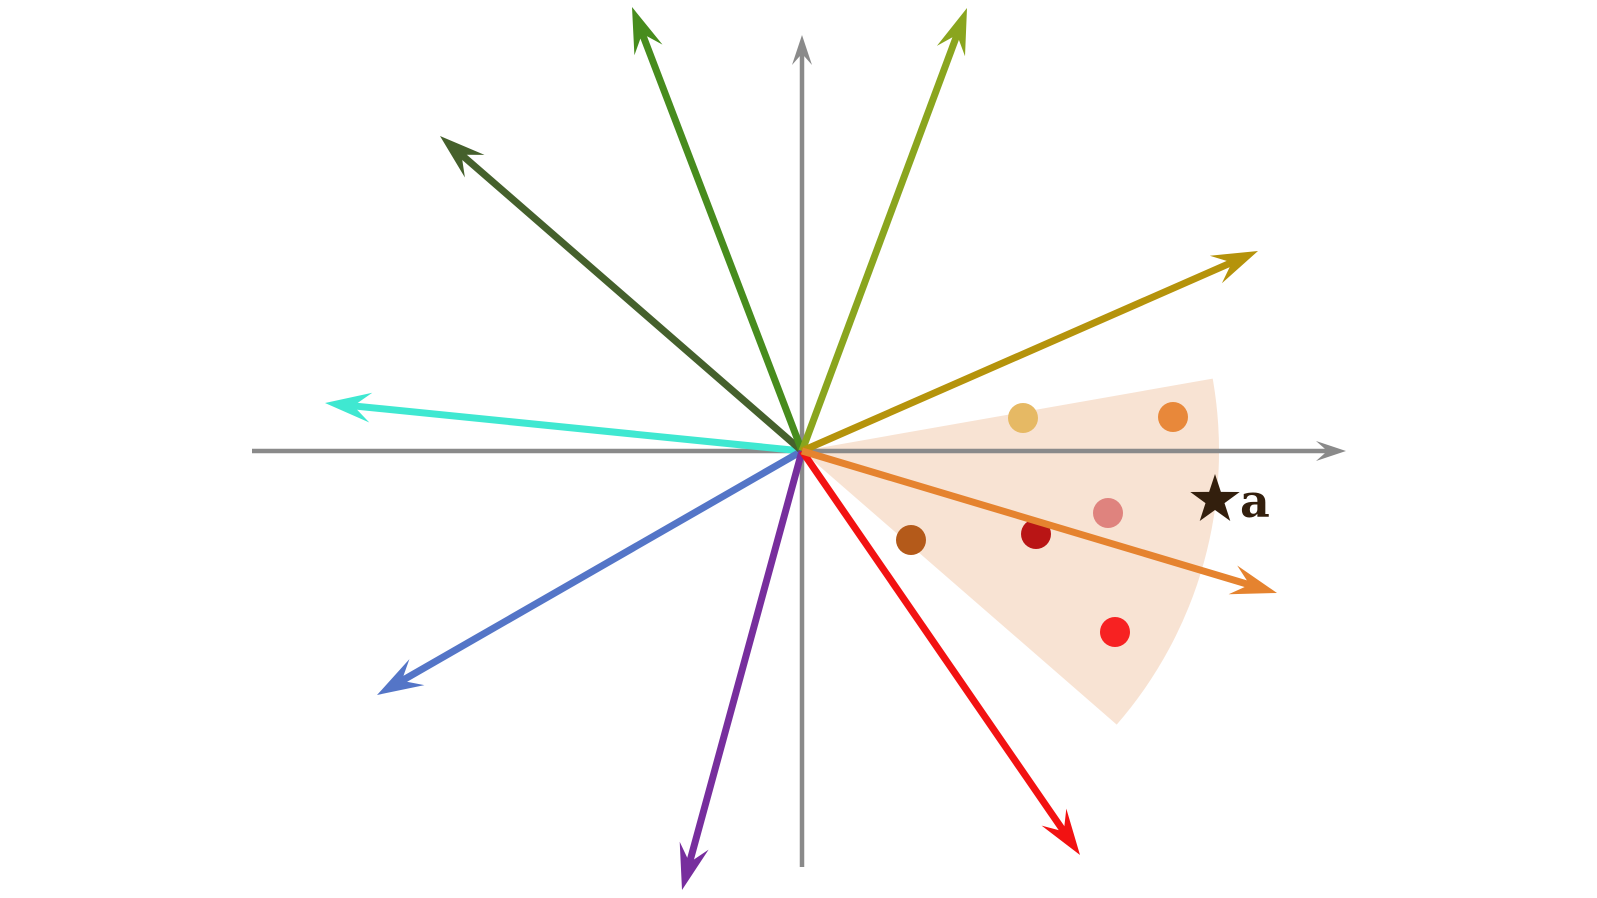 The height and width of the screenshot is (898, 1597). I want to click on vector-green, so click(719, 230).